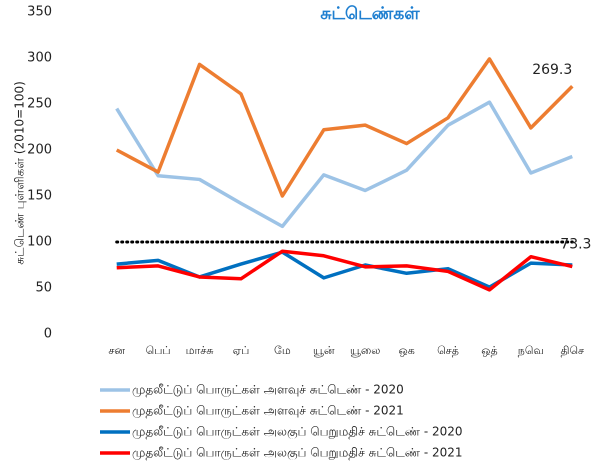 The width and height of the screenshot is (612, 465). What do you see at coordinates (39, 242) in the screenshot?
I see `y-tick-label: 100` at bounding box center [39, 242].